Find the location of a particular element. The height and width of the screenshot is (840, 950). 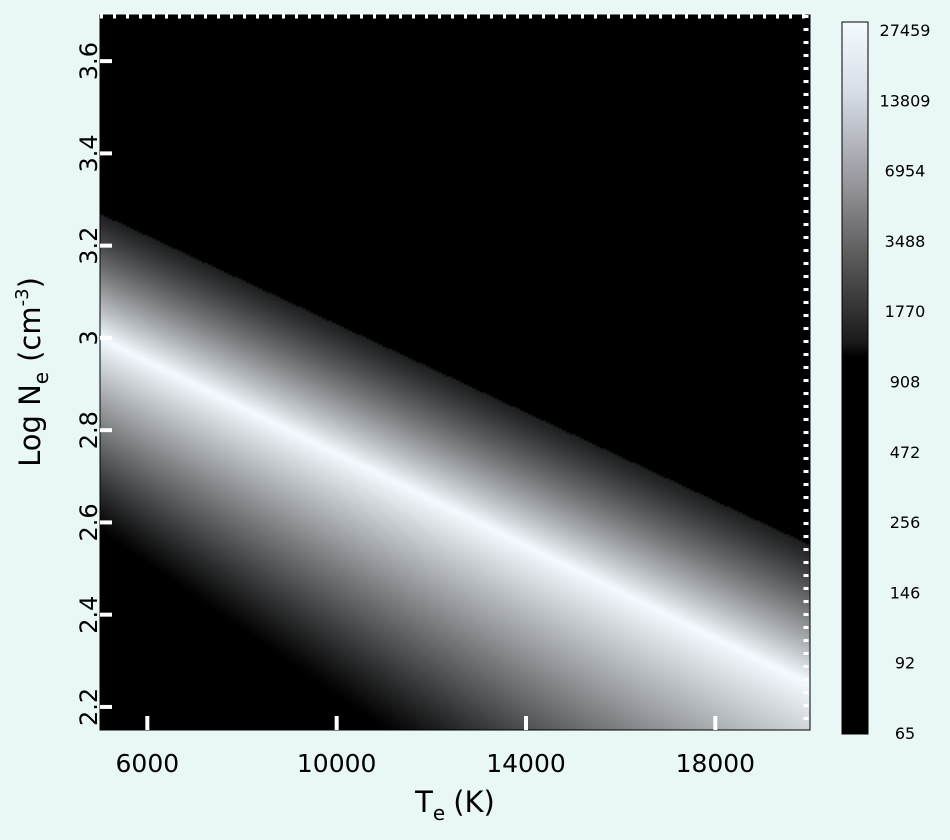

colorbar-tick-label: 1770 is located at coordinates (905, 311).